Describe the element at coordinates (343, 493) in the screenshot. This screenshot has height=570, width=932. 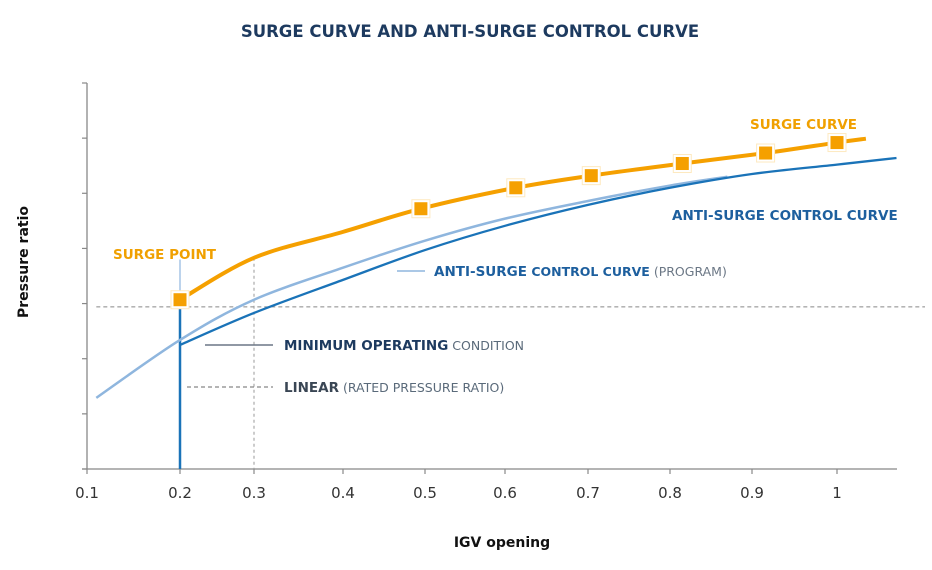
I see `x-tick-label: 0.4` at that location.